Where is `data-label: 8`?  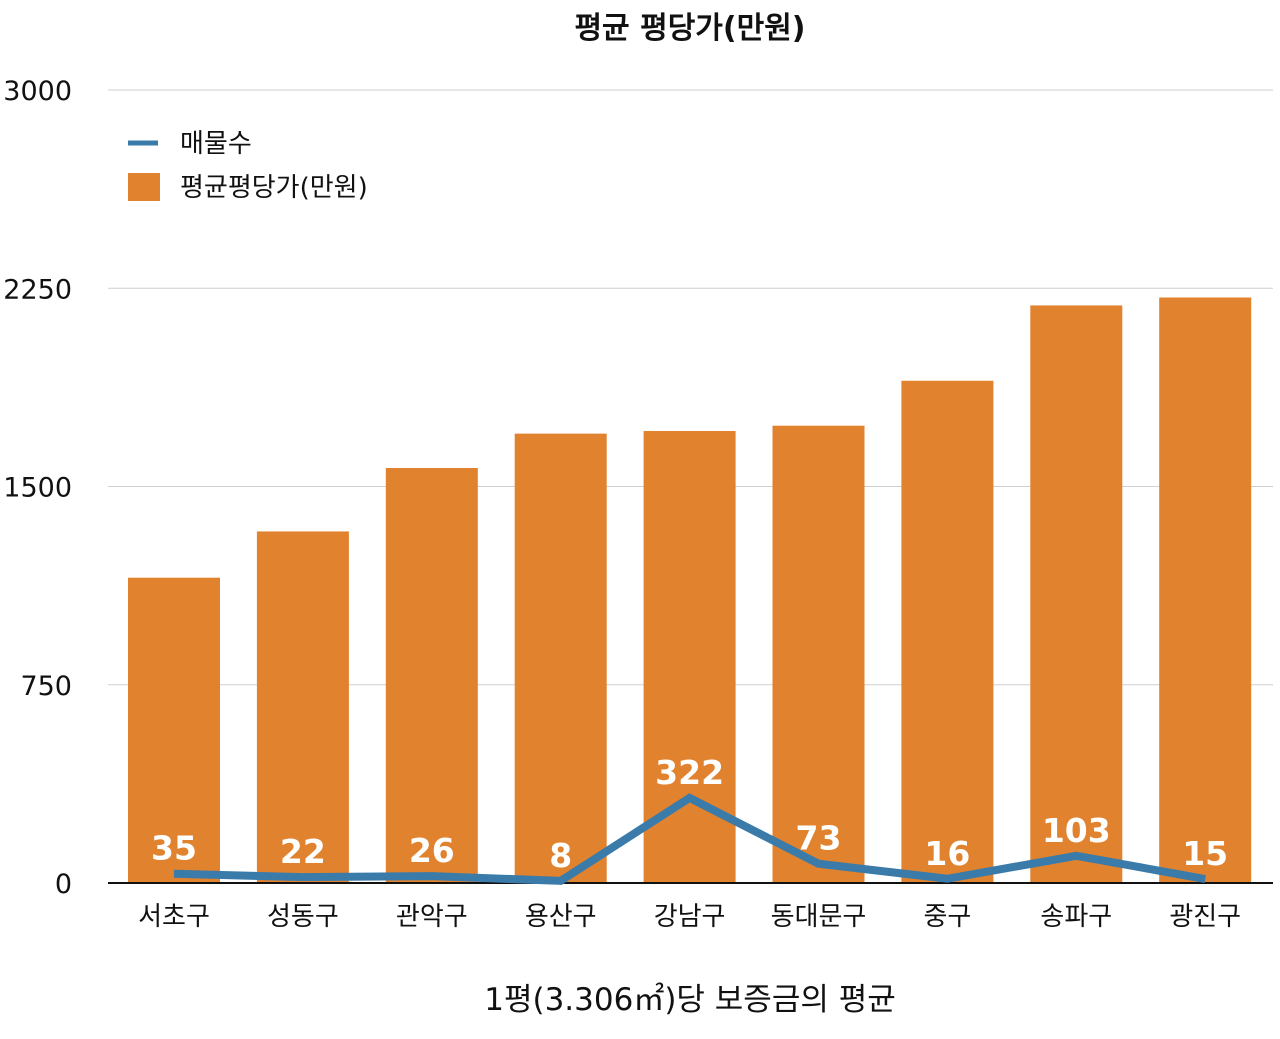
data-label: 8 is located at coordinates (560, 855).